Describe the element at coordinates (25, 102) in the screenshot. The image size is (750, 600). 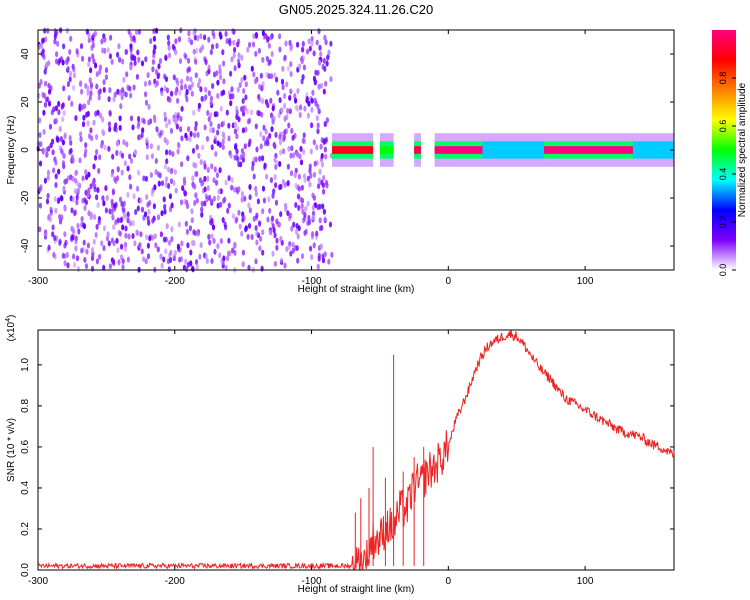
I see `spectrogram-y-tick-label: 20` at that location.